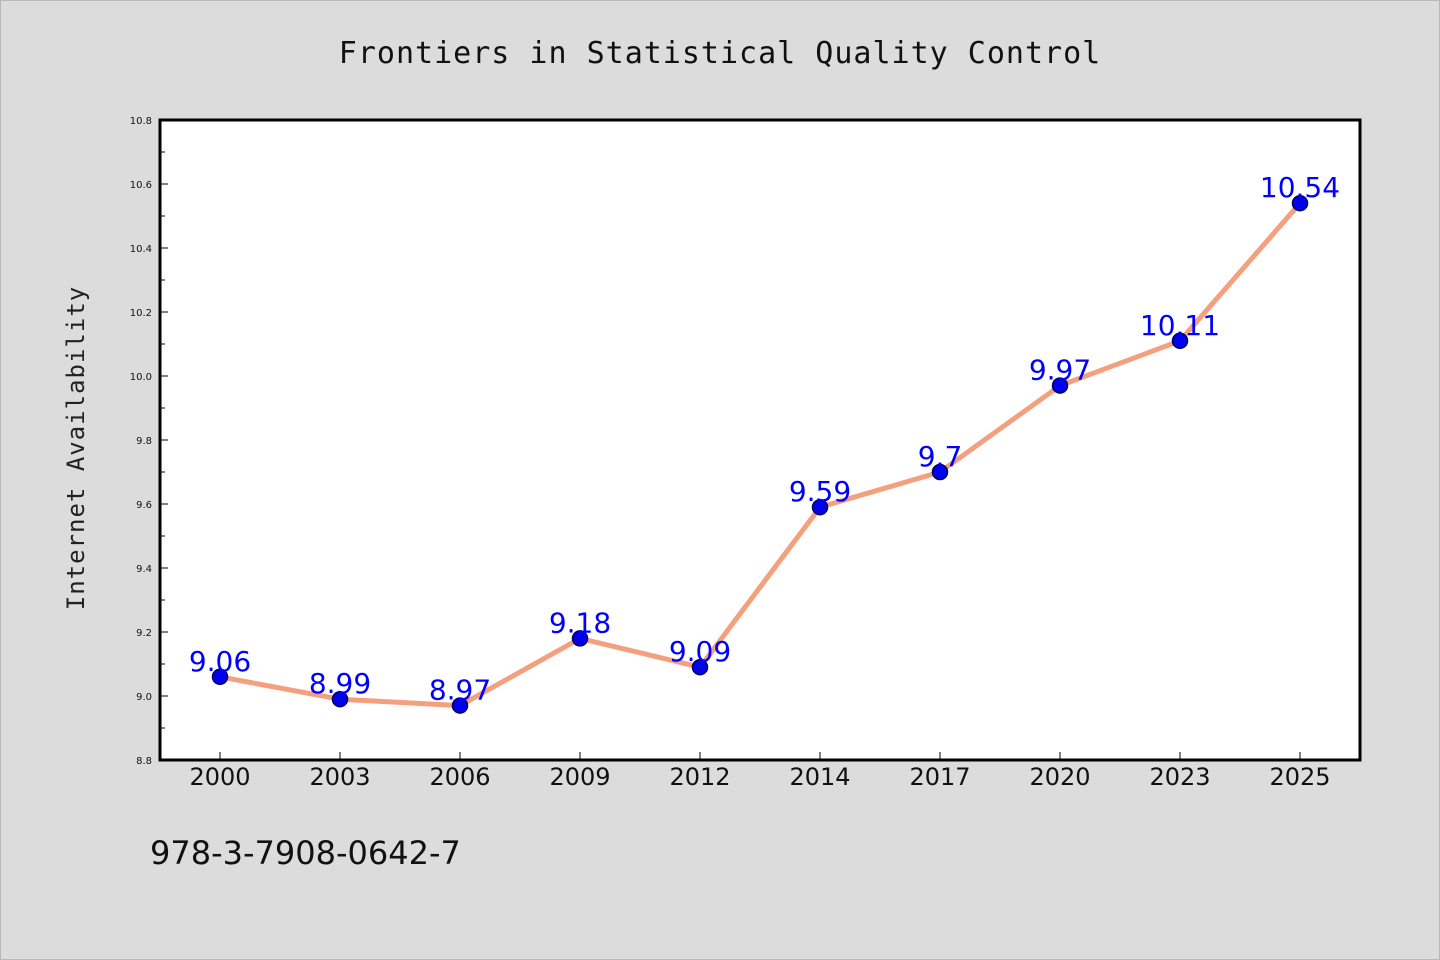 The image size is (1440, 960). What do you see at coordinates (219, 777) in the screenshot?
I see `x-tick-label: 2000` at bounding box center [219, 777].